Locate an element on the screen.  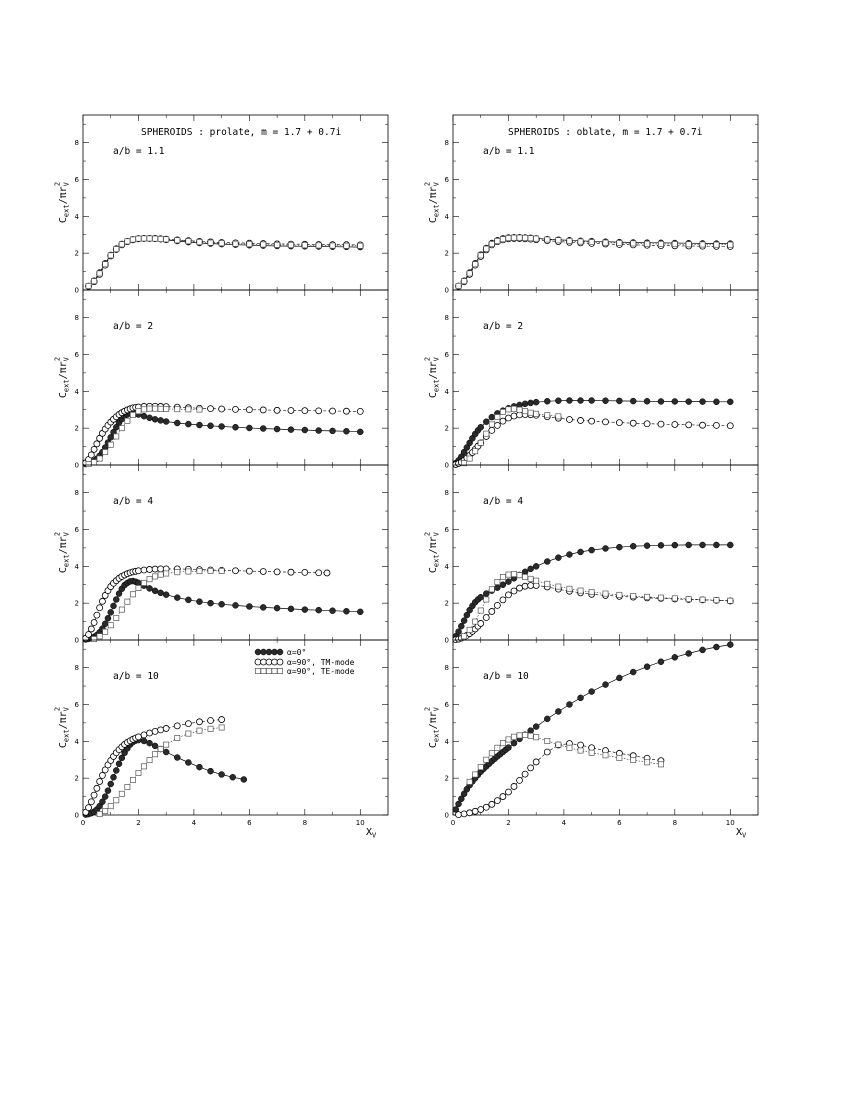
legend-marker-filled-circle is located at coordinates (263, 652).